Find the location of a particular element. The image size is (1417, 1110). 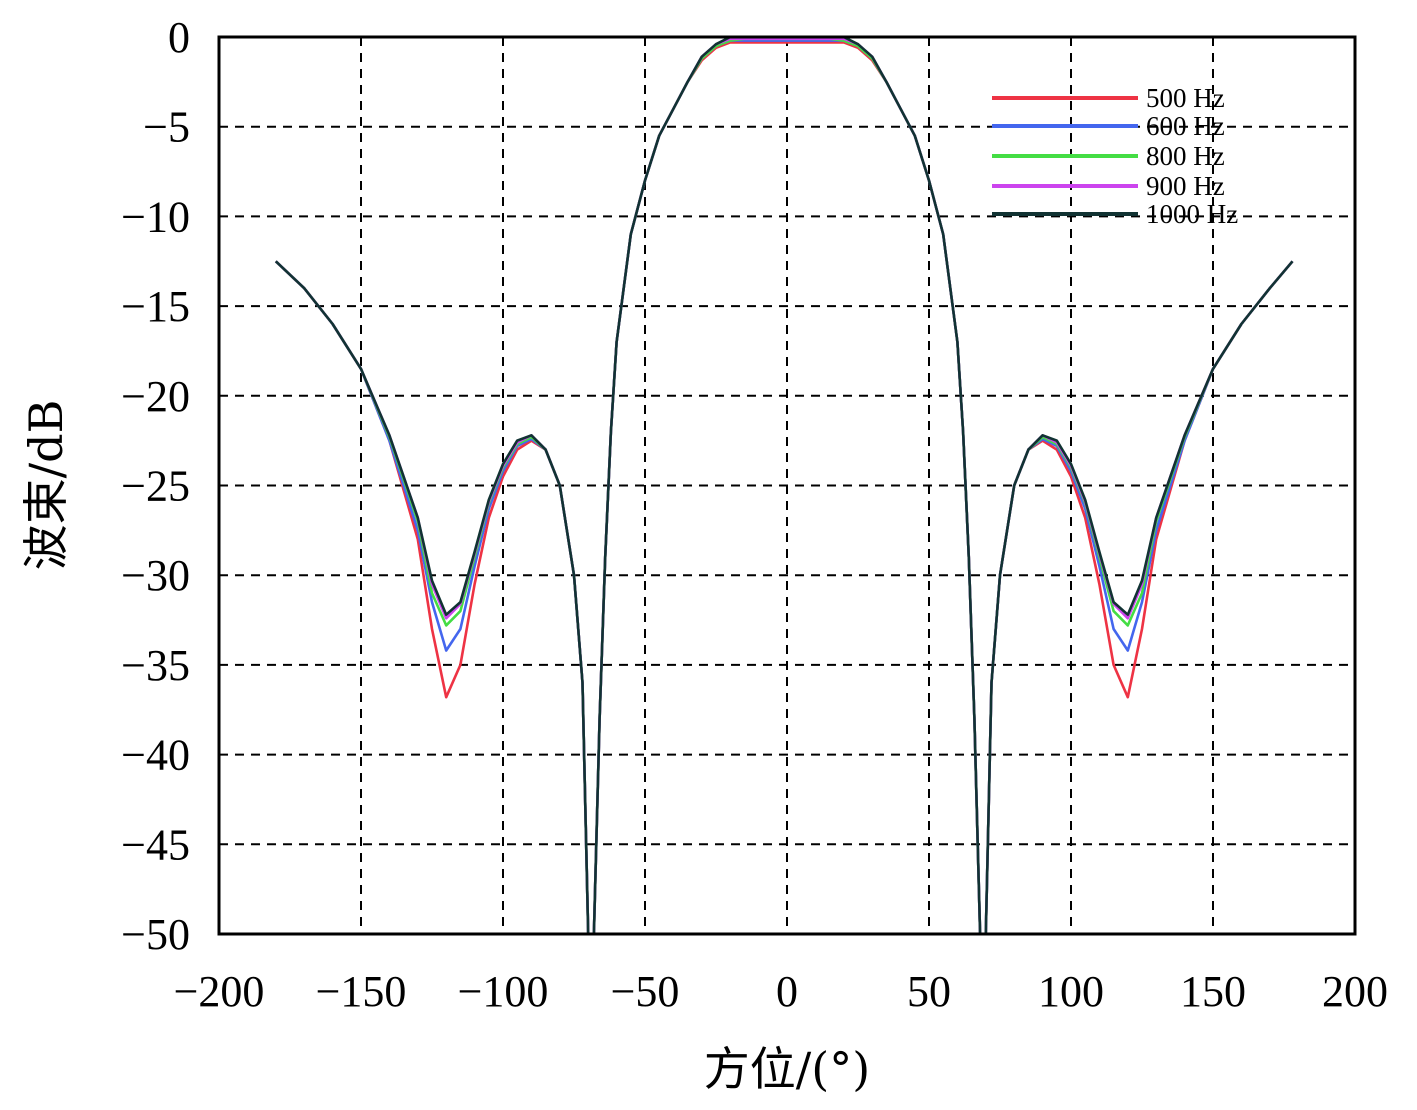

y-tick-label: −30 is located at coordinates (155, 575).